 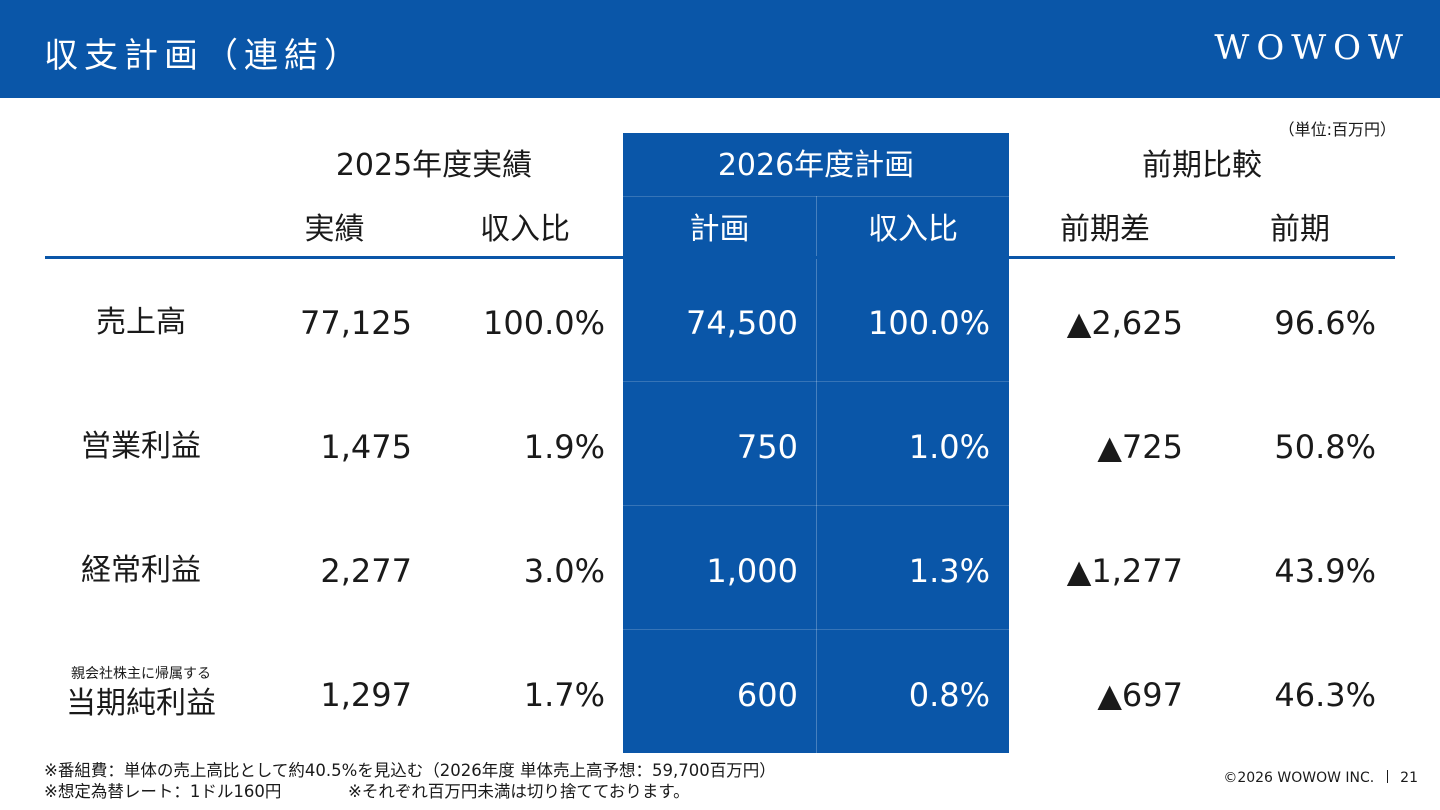 I want to click on copyright-footer: ©2026 WOWOW INC. 21, so click(x=1320, y=778).